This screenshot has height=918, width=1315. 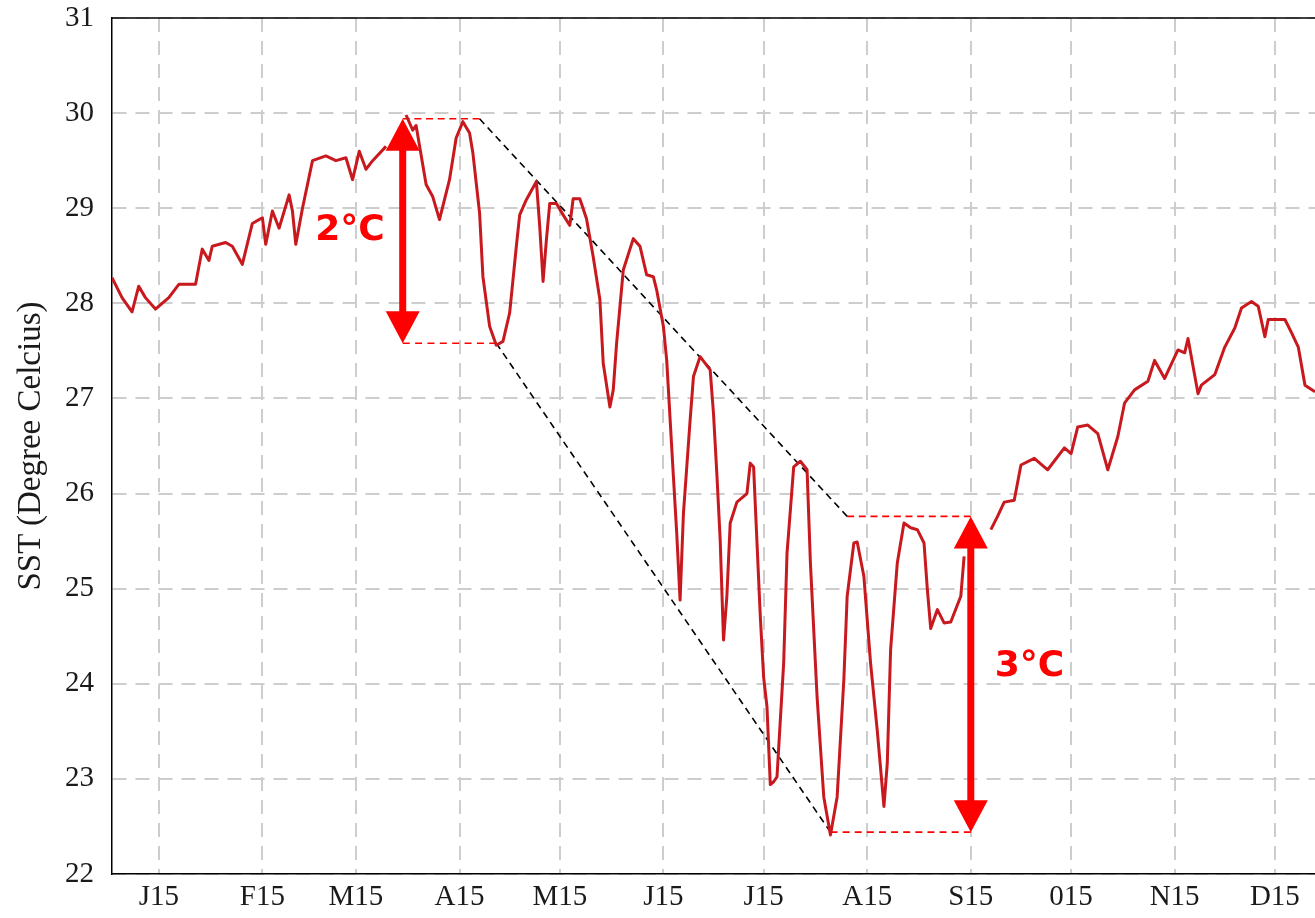 I want to click on y-tick-label: 28, so click(x=79, y=300).